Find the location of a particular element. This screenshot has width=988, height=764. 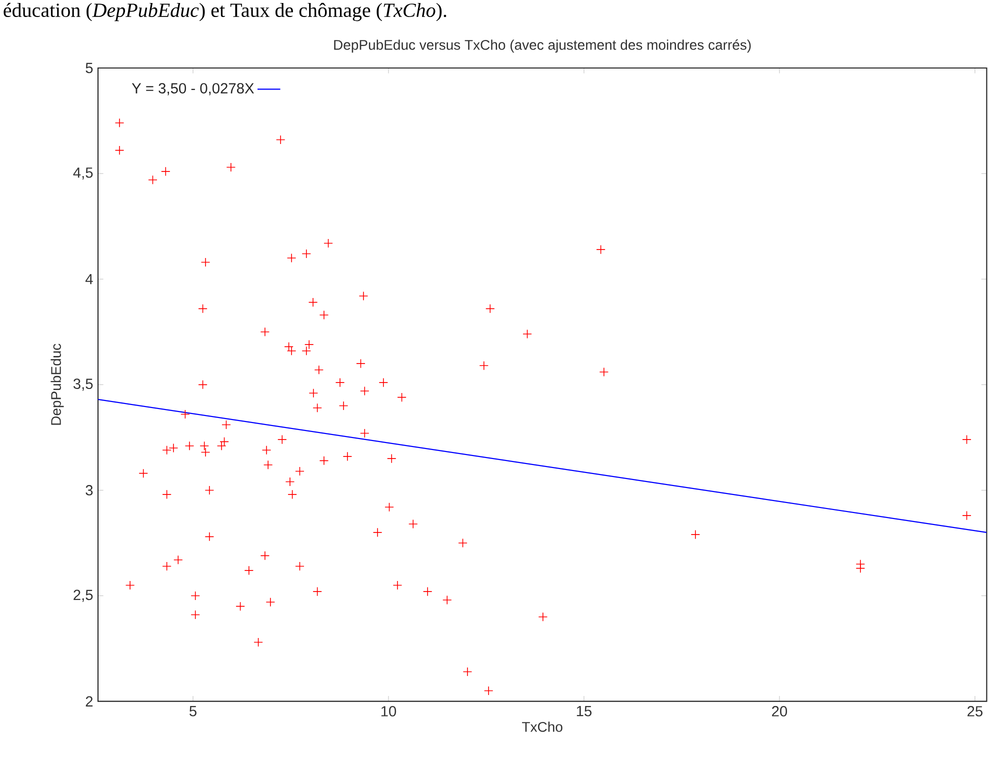

x-tick-label: 20 is located at coordinates (780, 711).